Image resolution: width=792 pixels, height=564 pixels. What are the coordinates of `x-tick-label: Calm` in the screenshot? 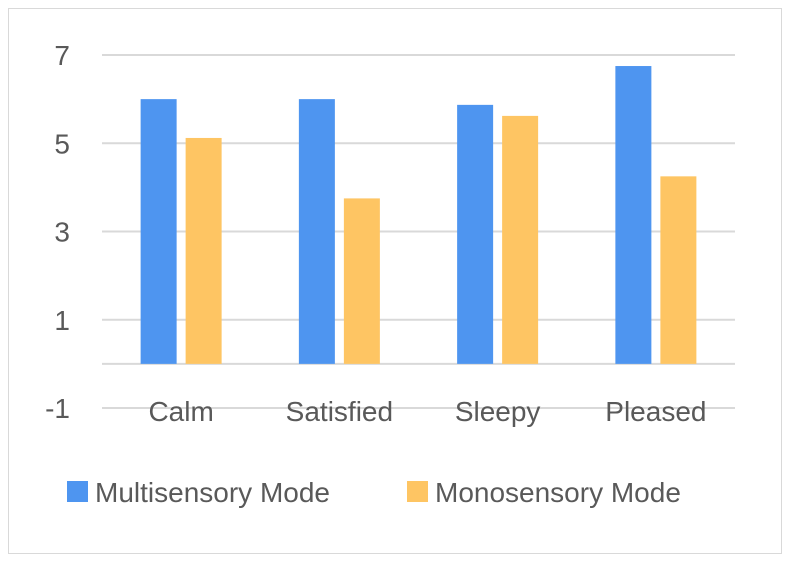 It's located at (180, 411).